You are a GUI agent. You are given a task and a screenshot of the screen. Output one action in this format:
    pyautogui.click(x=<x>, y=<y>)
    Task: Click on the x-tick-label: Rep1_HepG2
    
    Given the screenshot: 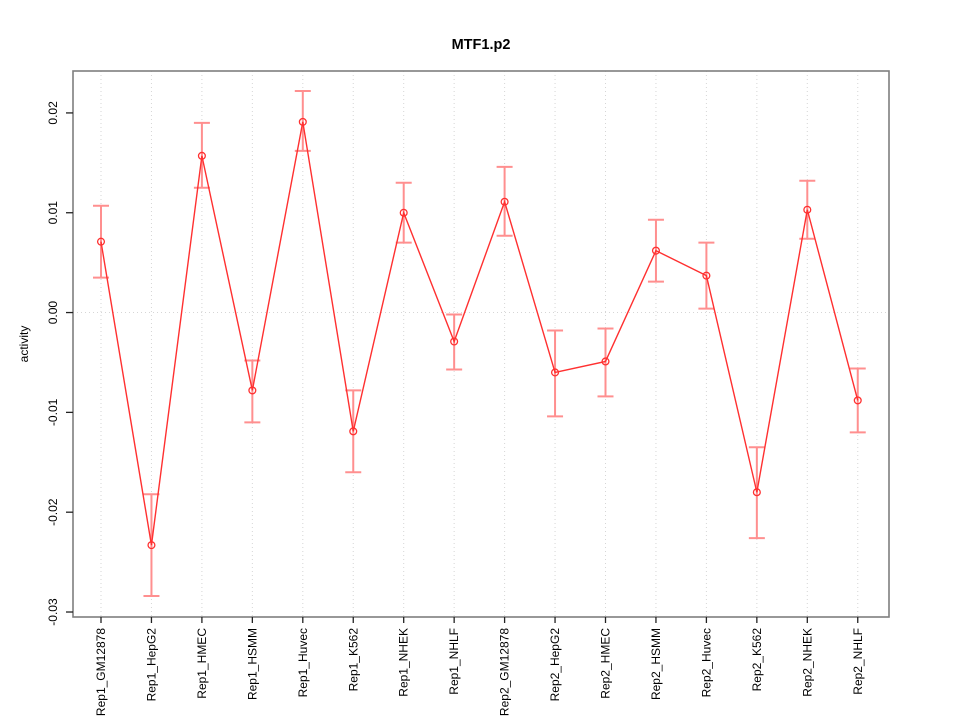 What is the action you would take?
    pyautogui.click(x=151, y=665)
    